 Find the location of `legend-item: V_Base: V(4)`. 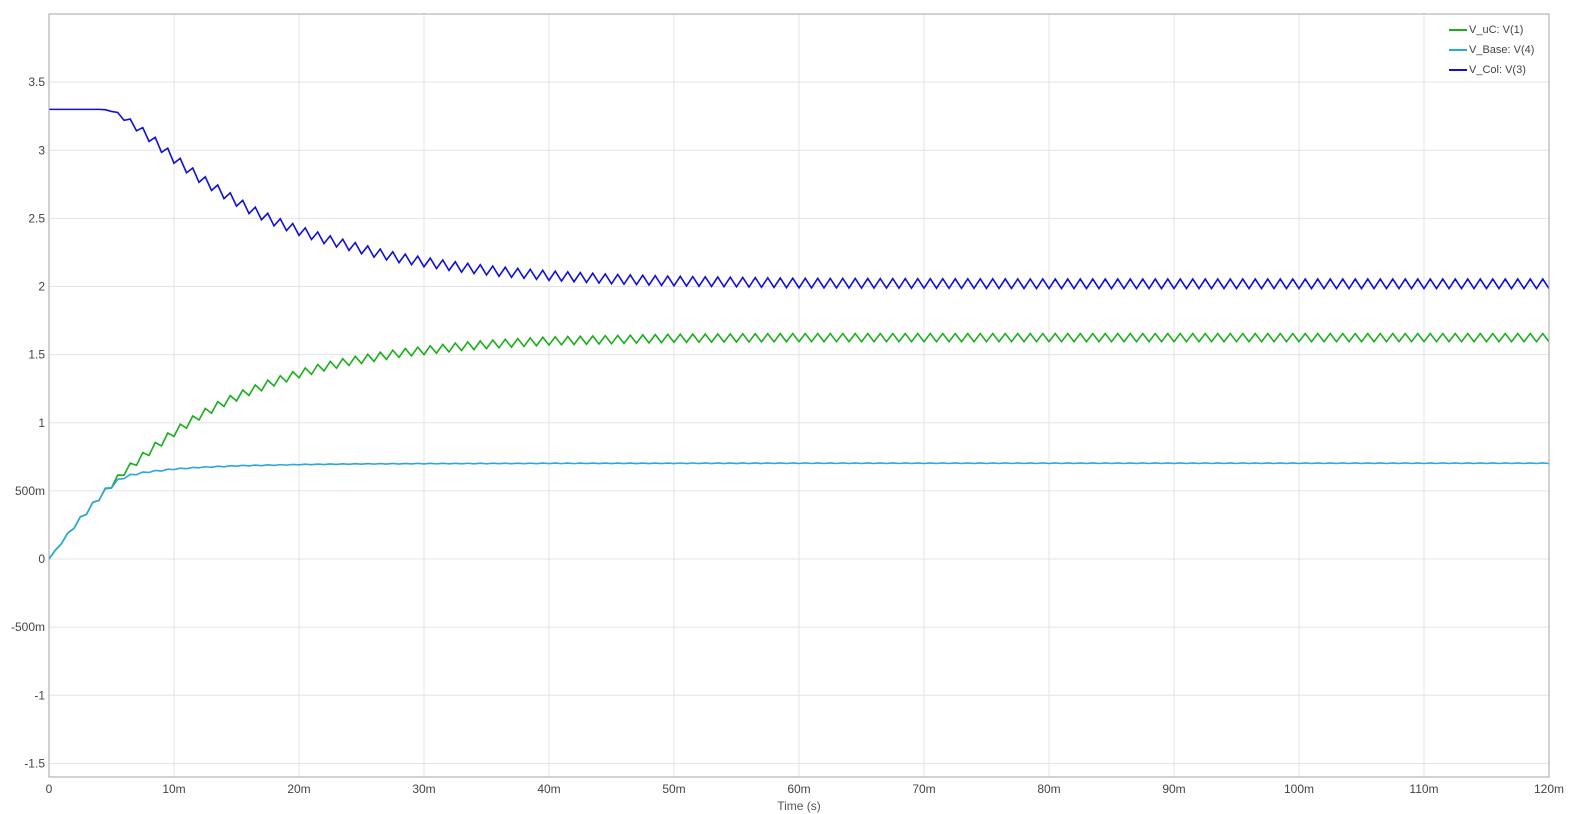

legend-item: V_Base: V(4) is located at coordinates (1491, 50).